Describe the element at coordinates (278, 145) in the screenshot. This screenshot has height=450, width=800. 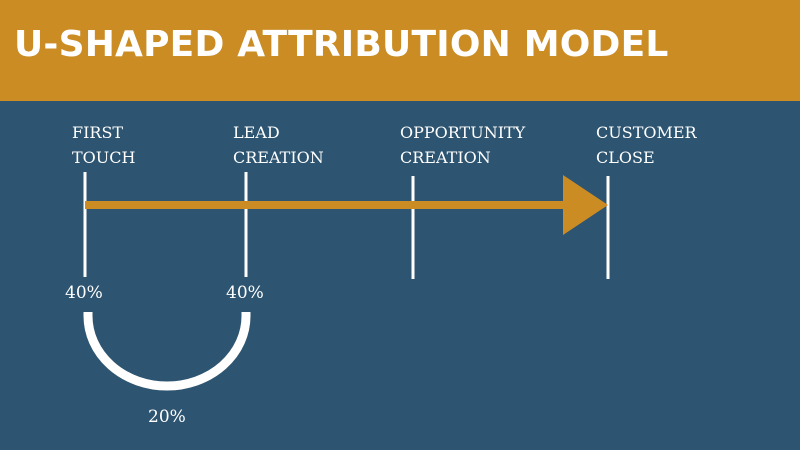
I see `stage-label-lead-creation: LEAD CREATION` at that location.